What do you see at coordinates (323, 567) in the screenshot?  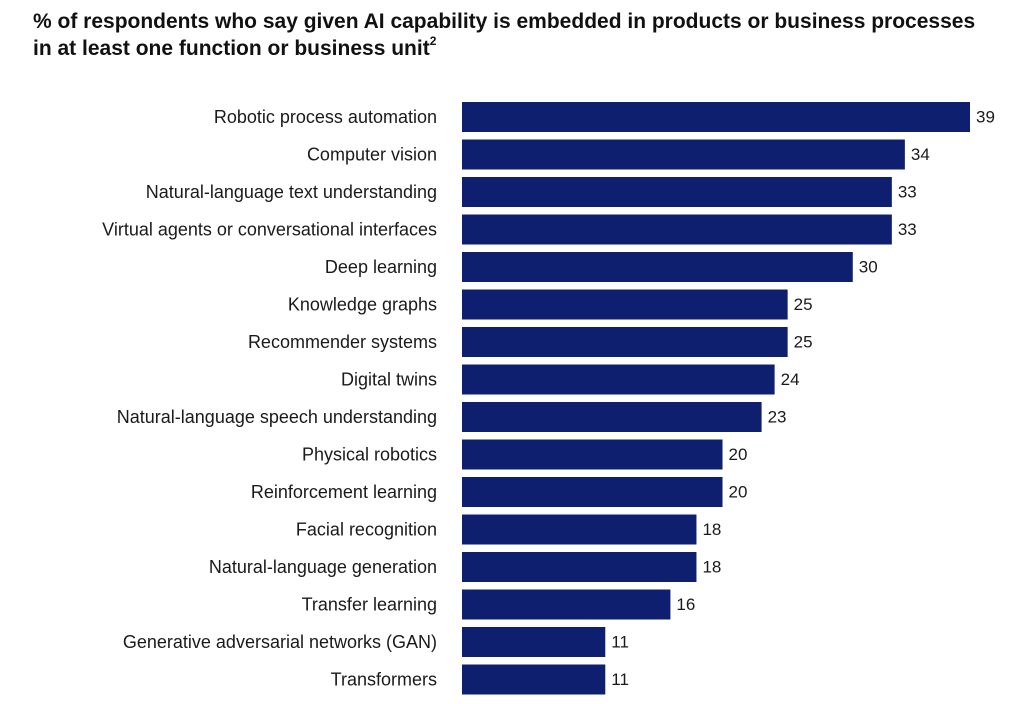 I see `category-label: Natural-language generation` at bounding box center [323, 567].